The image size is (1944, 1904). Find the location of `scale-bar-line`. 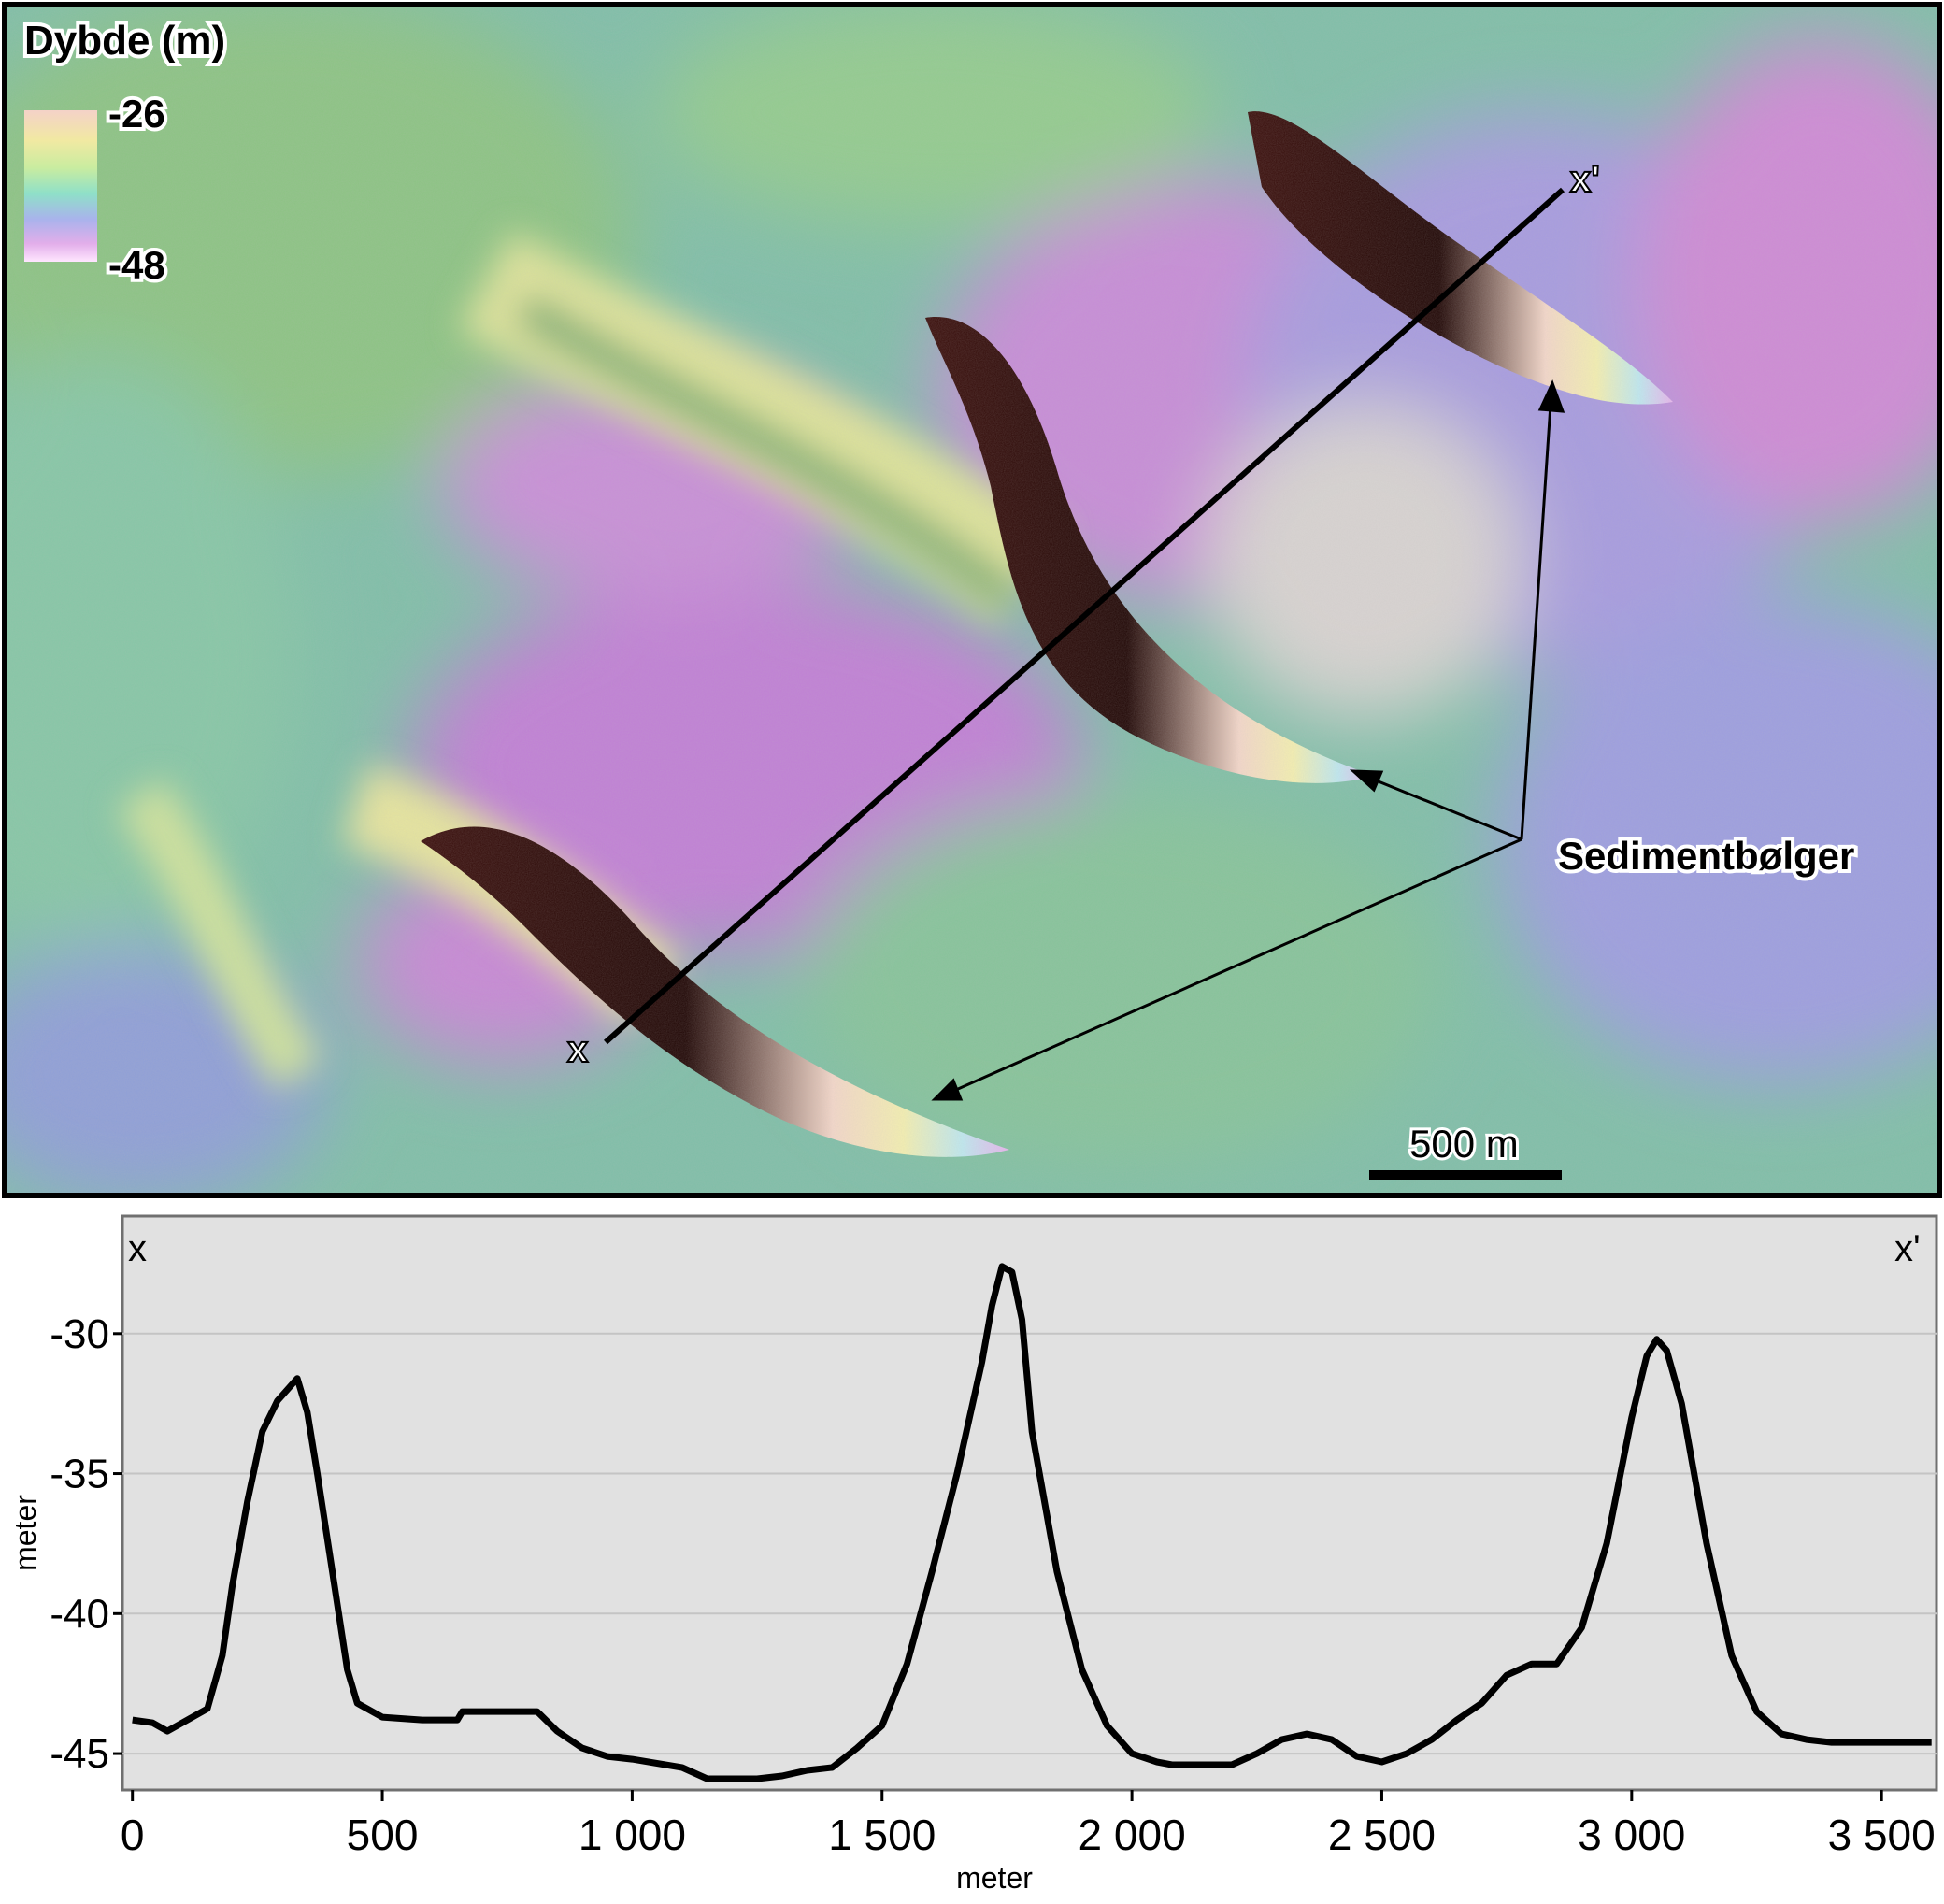

scale-bar-line is located at coordinates (1465, 1175).